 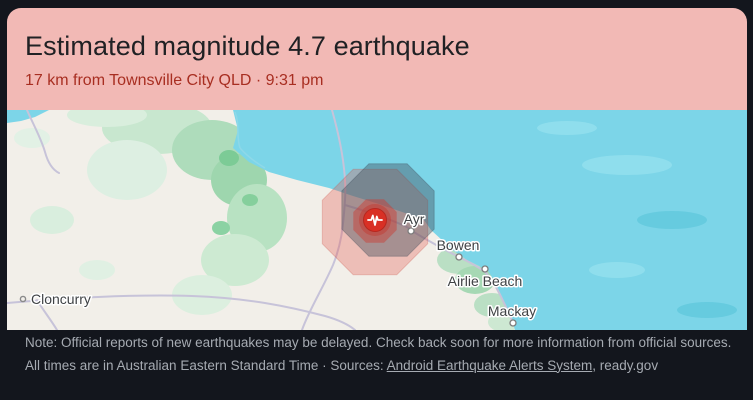 I want to click on town-dot-cloncurry, so click(x=23, y=299).